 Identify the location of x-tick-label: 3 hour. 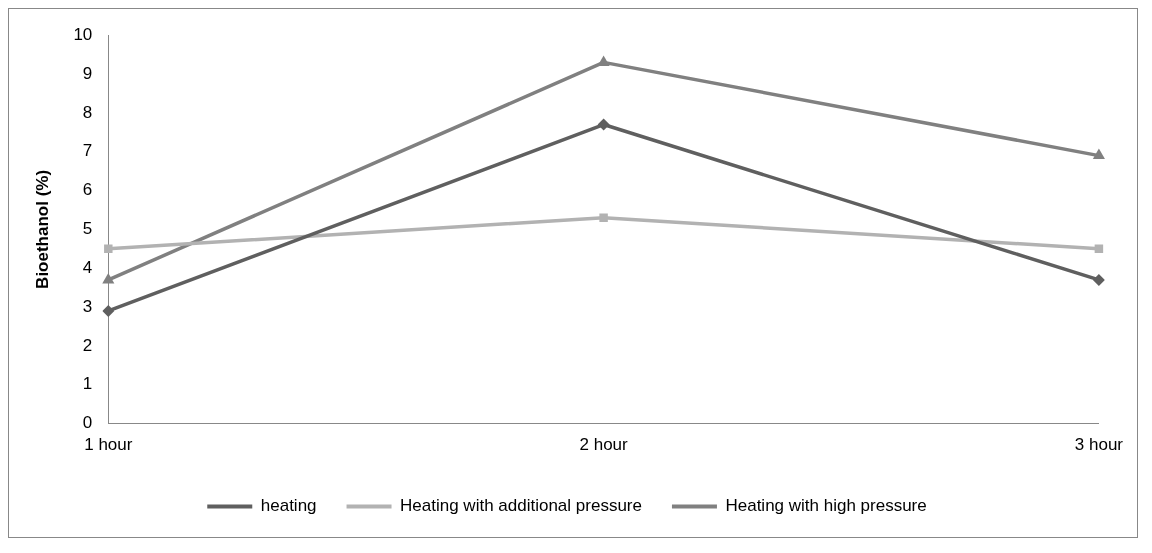
(1099, 445).